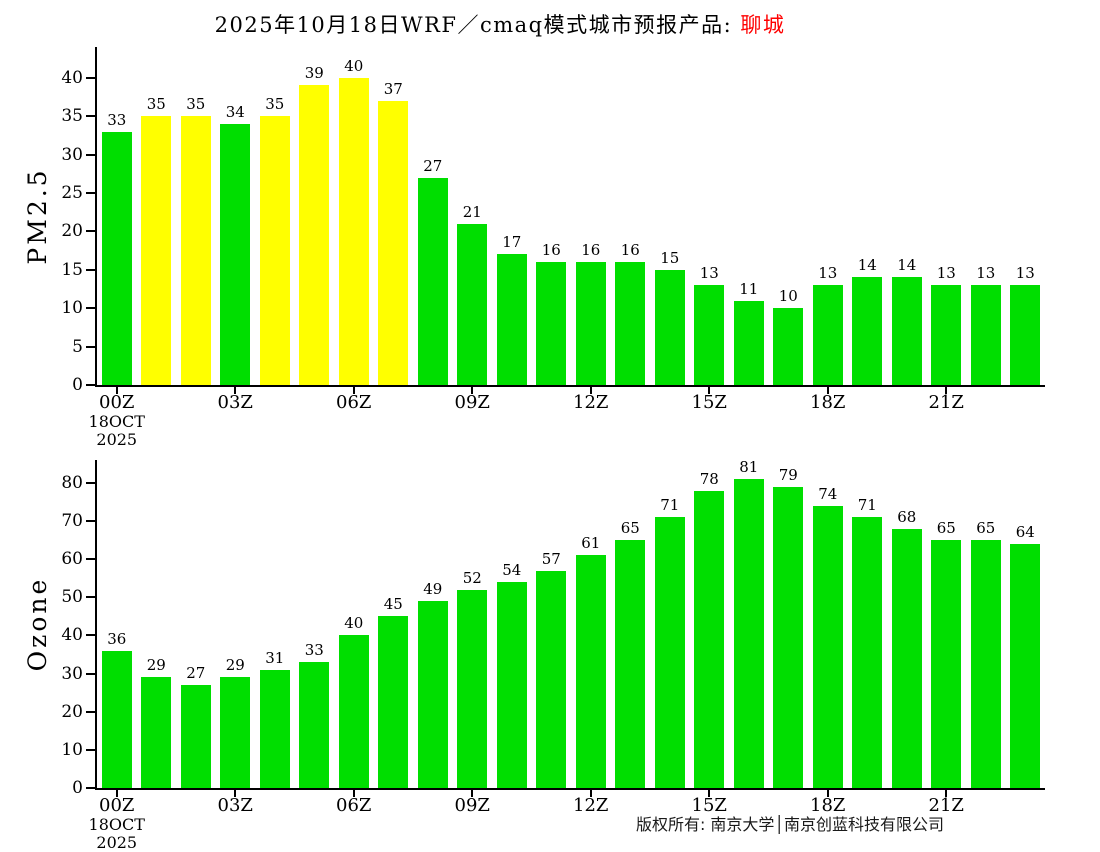  Describe the element at coordinates (72, 711) in the screenshot. I see `y-tick-label: 20` at that location.